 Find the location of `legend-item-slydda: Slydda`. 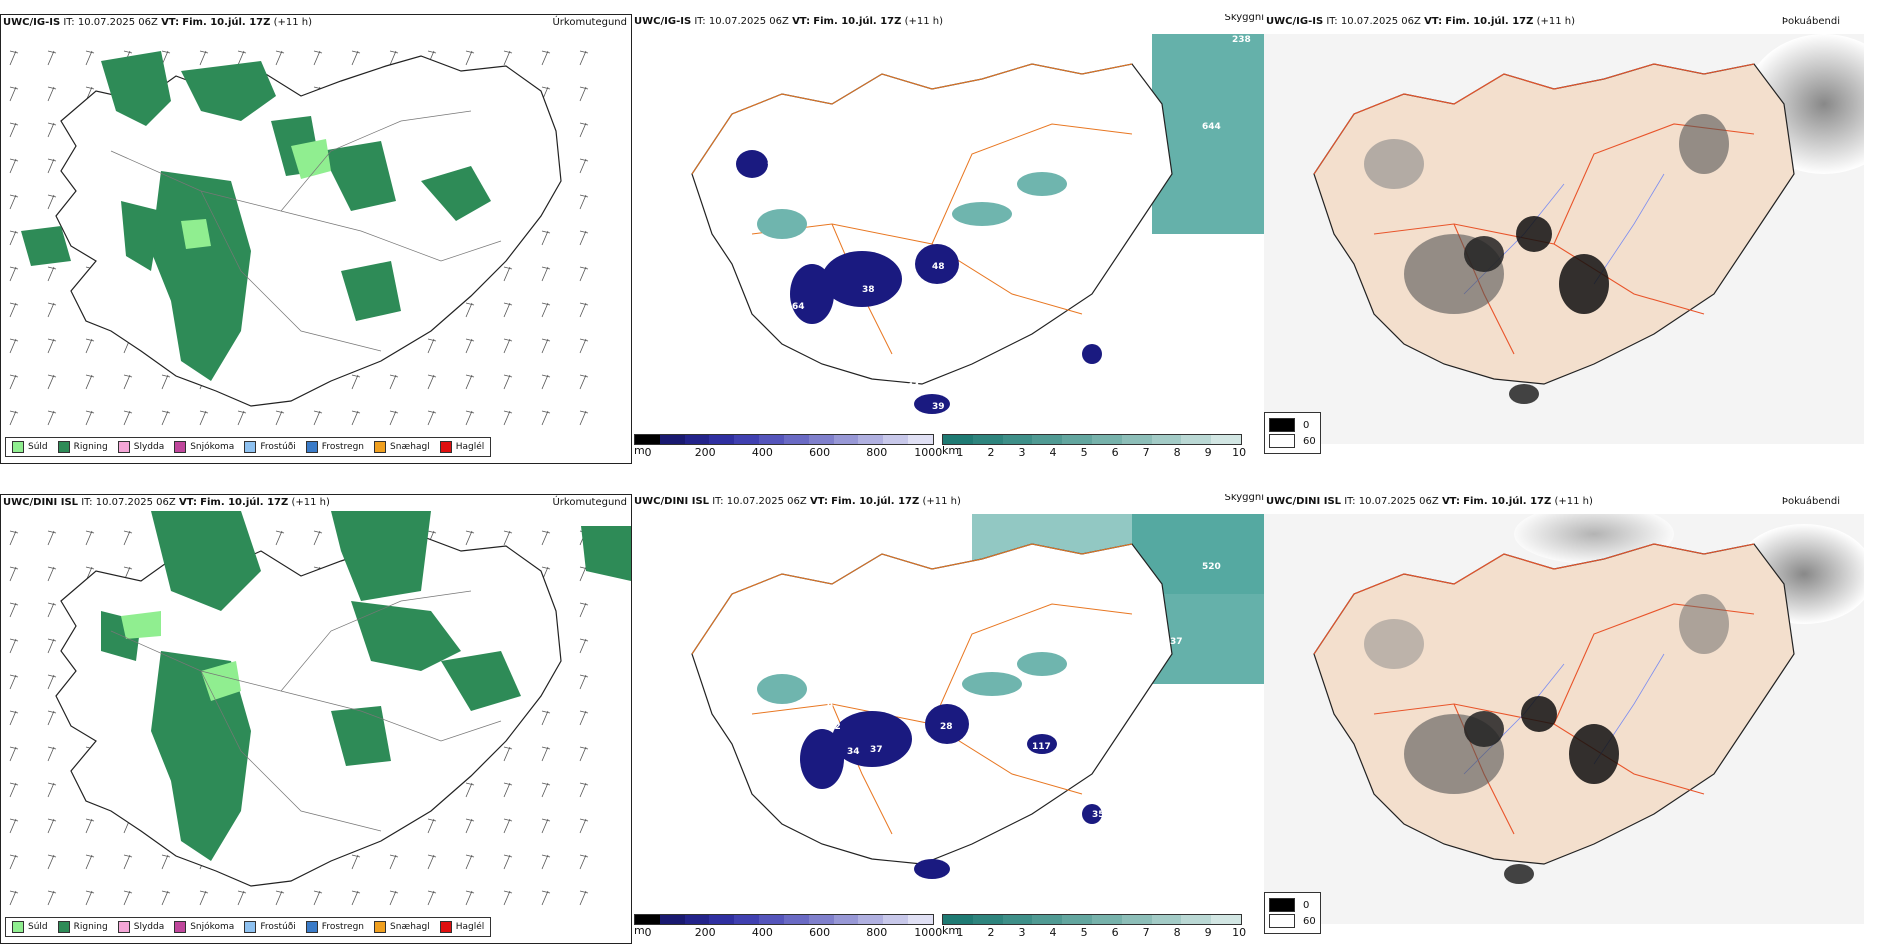

legend-item-slydda: Slydda is located at coordinates (140, 447).